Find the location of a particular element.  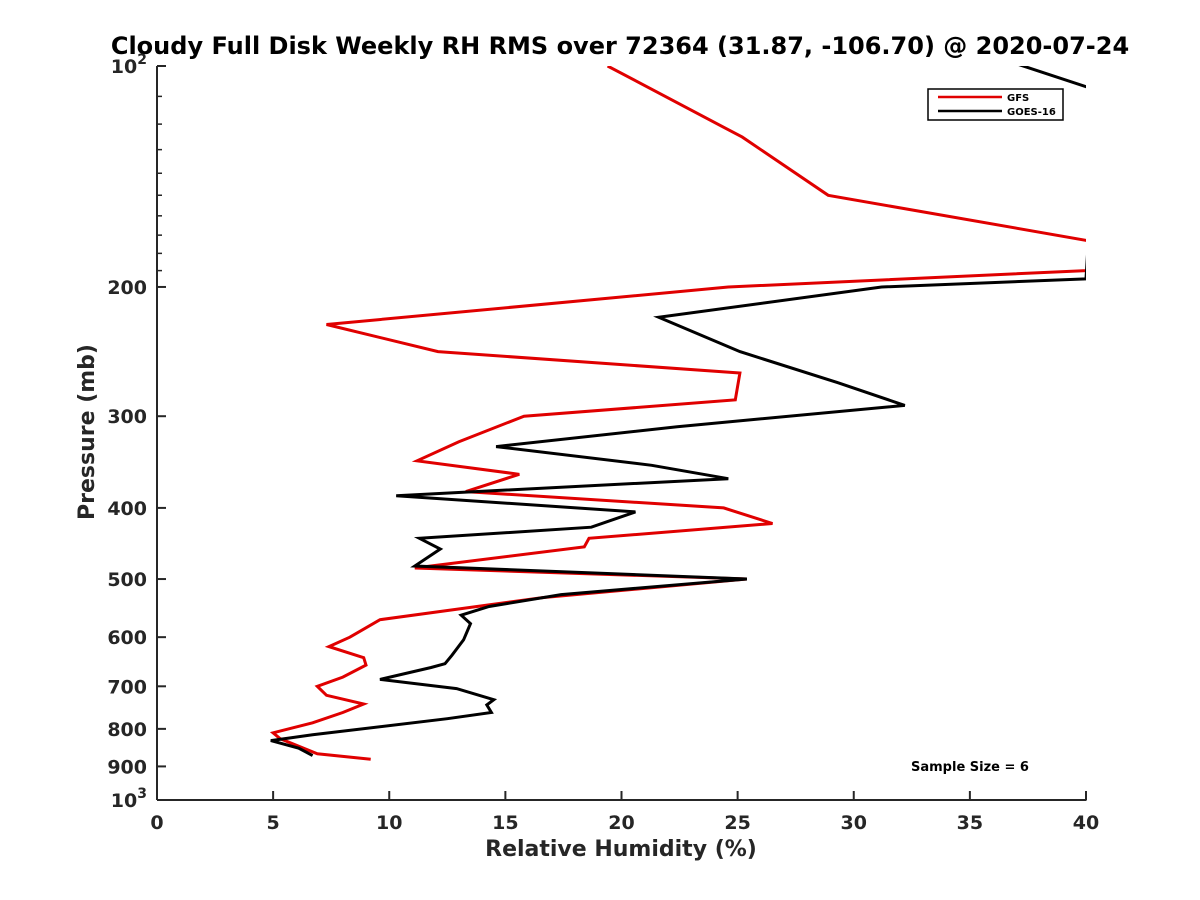

x-tick-label: 5 is located at coordinates (273, 823).